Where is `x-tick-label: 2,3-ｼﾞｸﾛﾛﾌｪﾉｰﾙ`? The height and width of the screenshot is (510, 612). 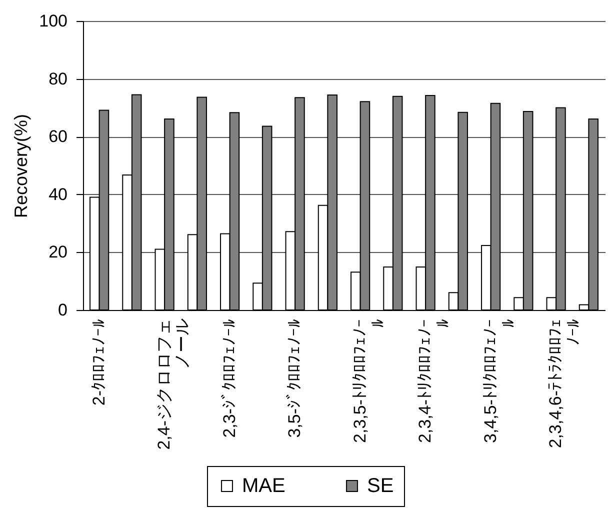
x-tick-label: 2,3-ｼﾞｸﾛﾛﾌｪﾉｰﾙ is located at coordinates (229, 378).